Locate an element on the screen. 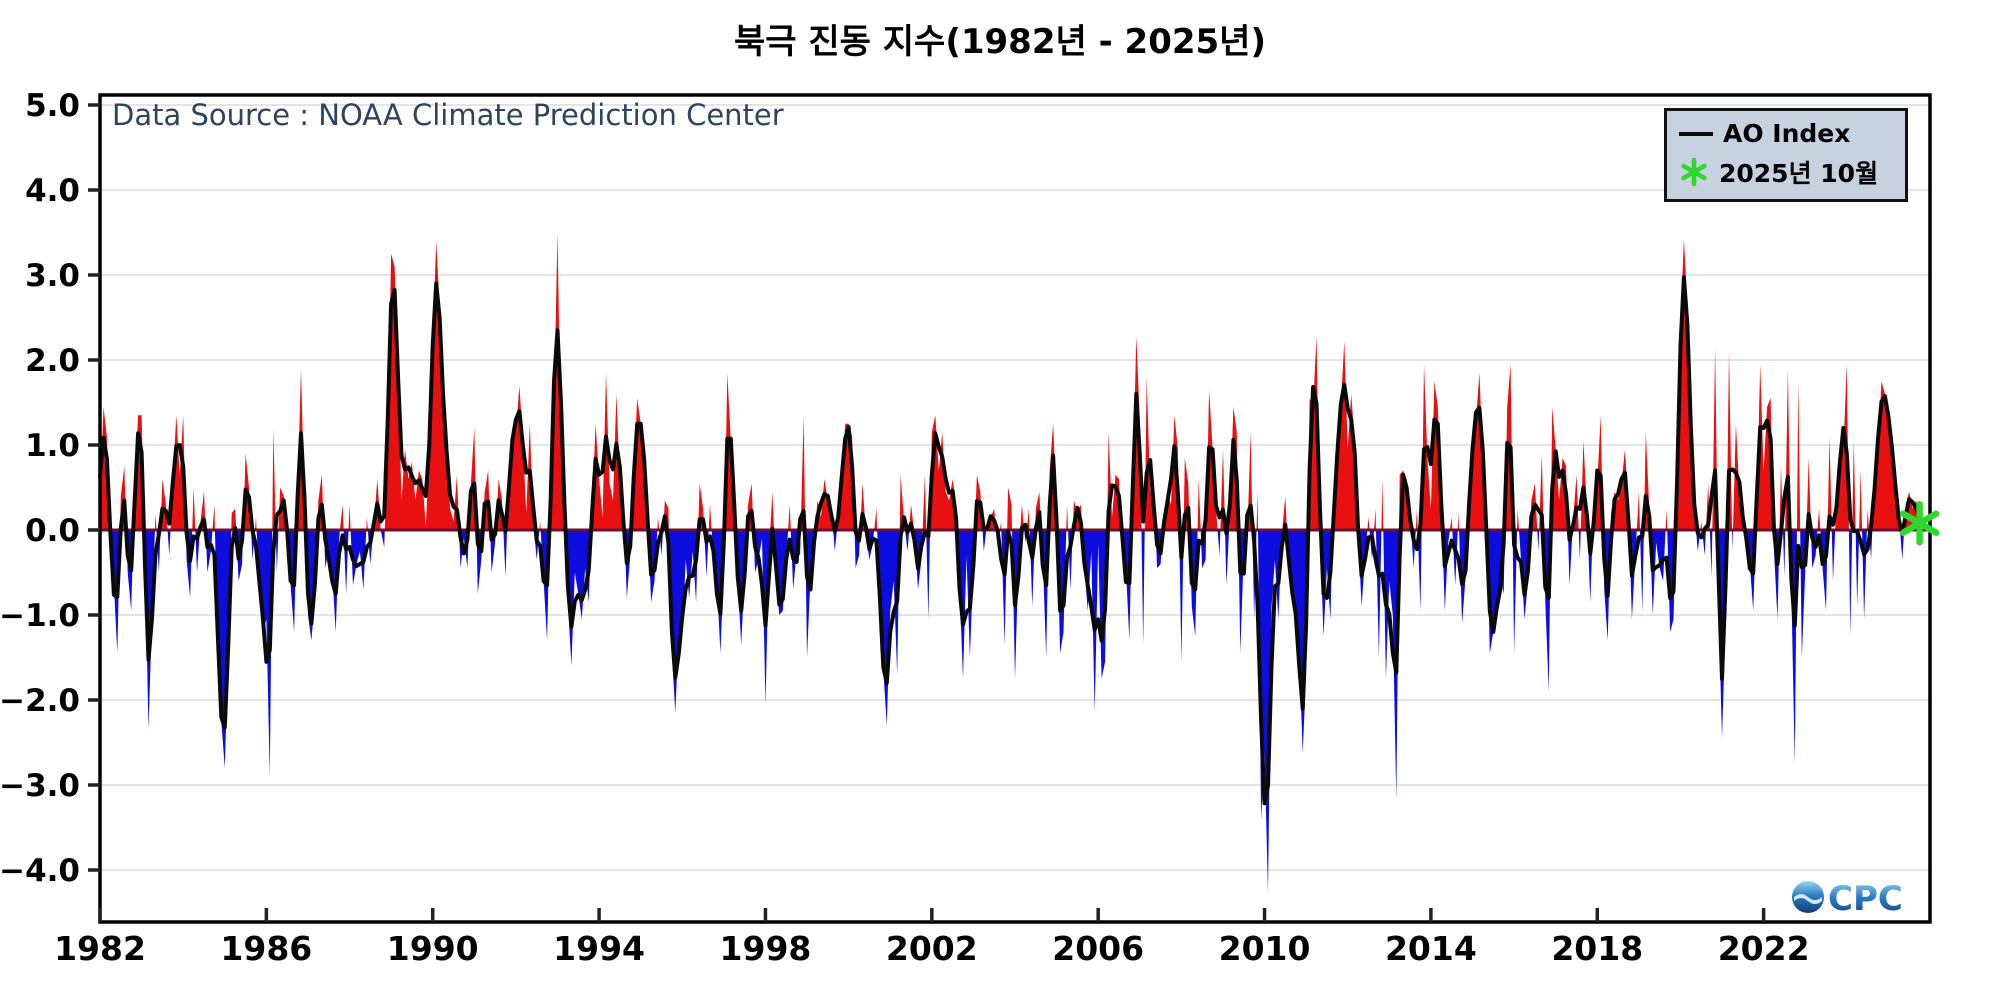 Image resolution: width=2000 pixels, height=1000 pixels. y-tick-label: 5.0 is located at coordinates (52, 106).